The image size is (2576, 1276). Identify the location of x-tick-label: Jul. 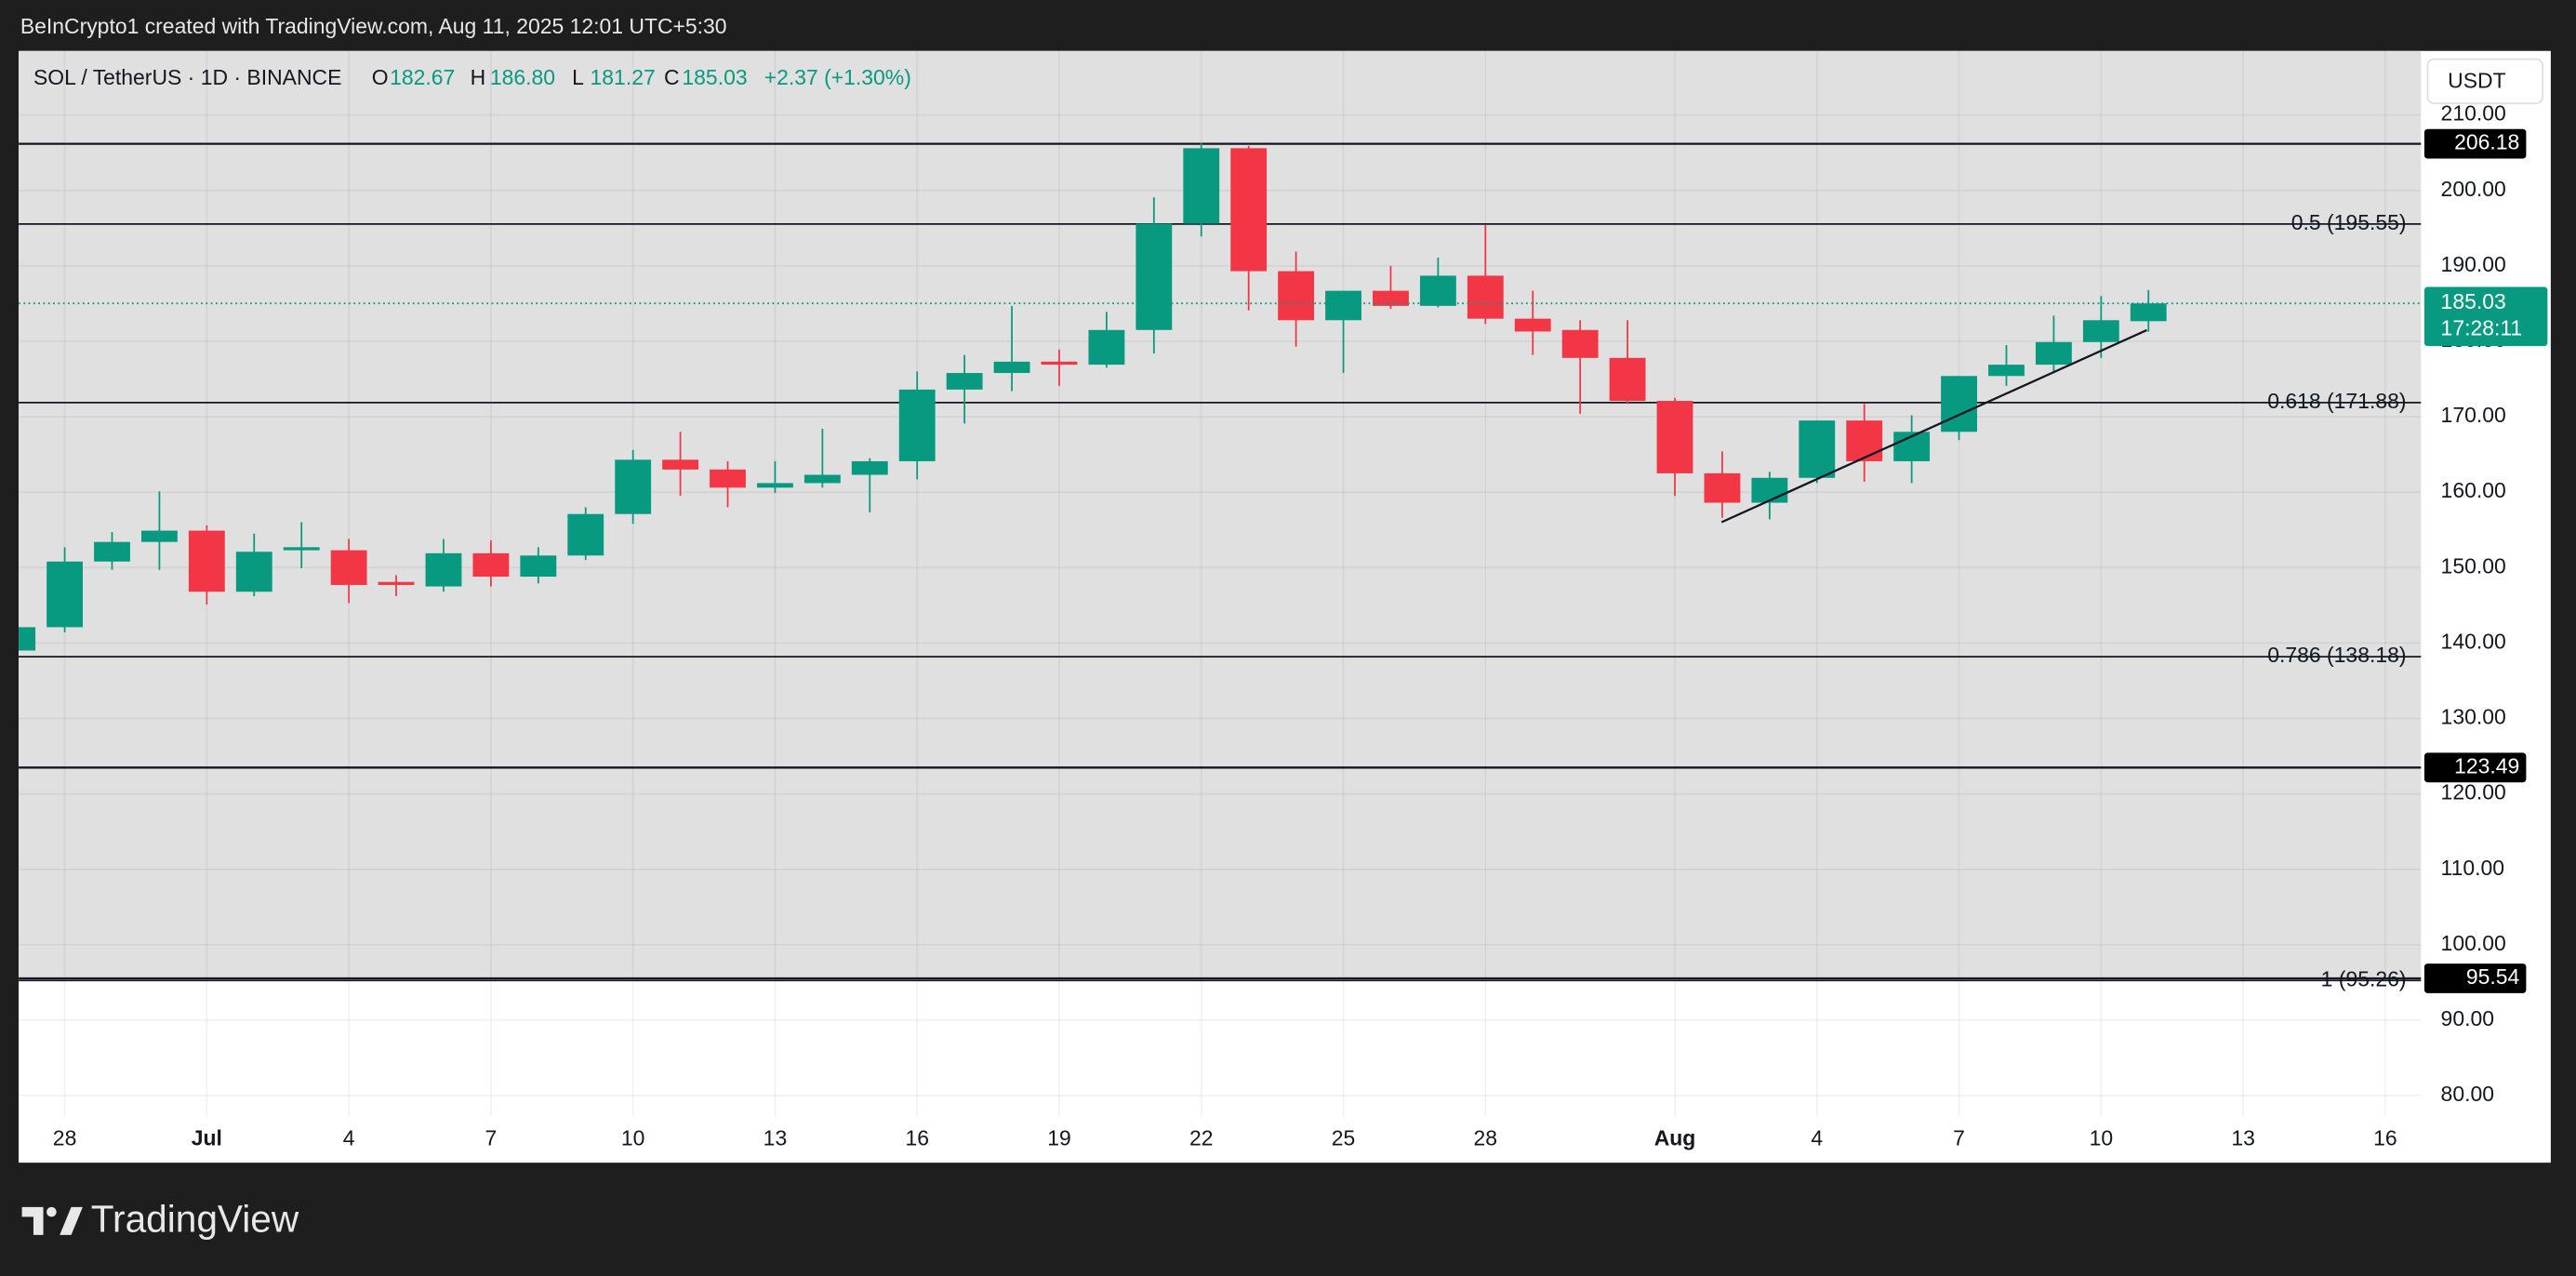
(207, 1138).